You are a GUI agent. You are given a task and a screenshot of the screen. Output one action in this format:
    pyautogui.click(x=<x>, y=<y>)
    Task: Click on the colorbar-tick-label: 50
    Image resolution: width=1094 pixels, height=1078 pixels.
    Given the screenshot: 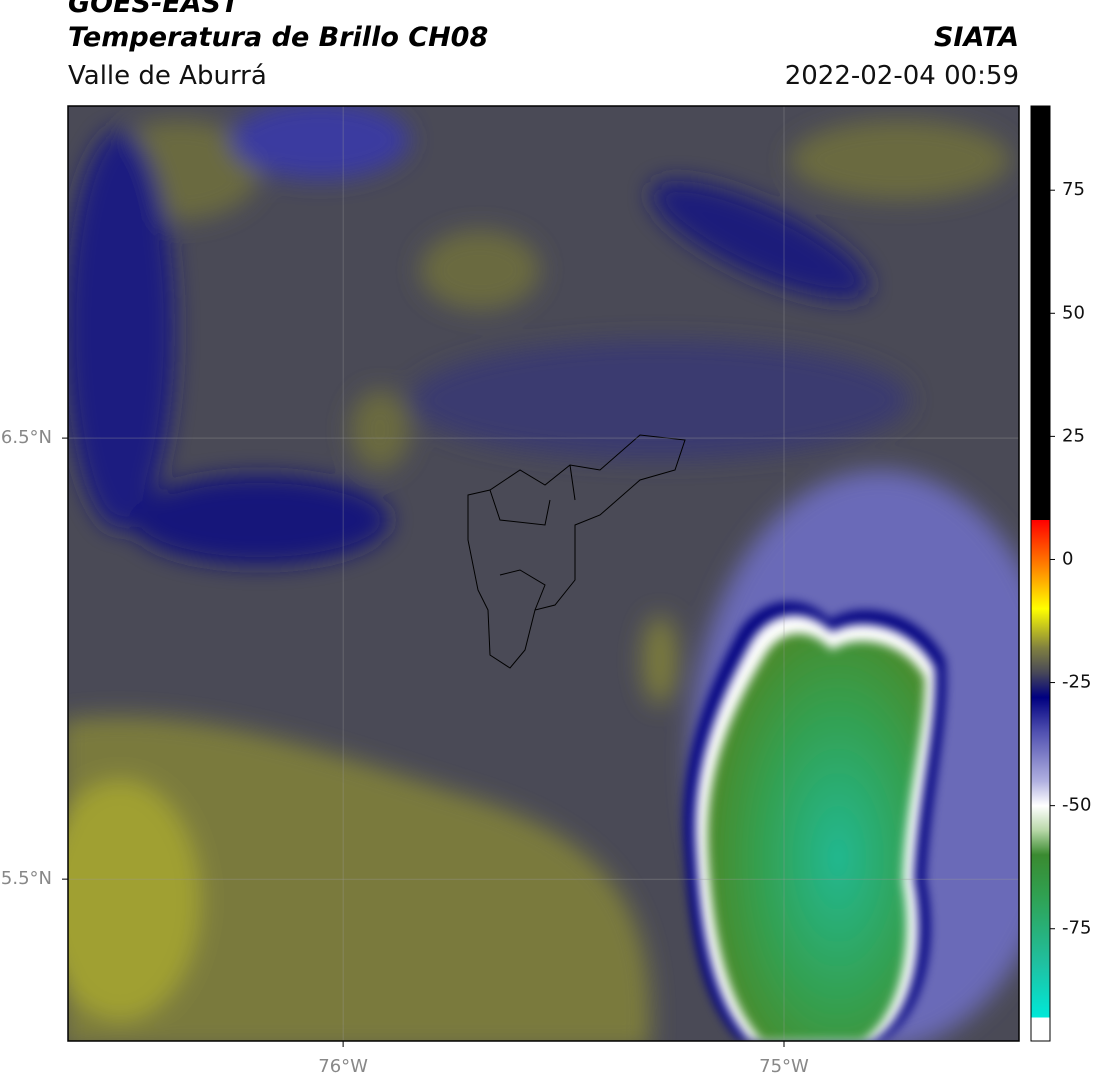 What is the action you would take?
    pyautogui.click(x=1073, y=312)
    